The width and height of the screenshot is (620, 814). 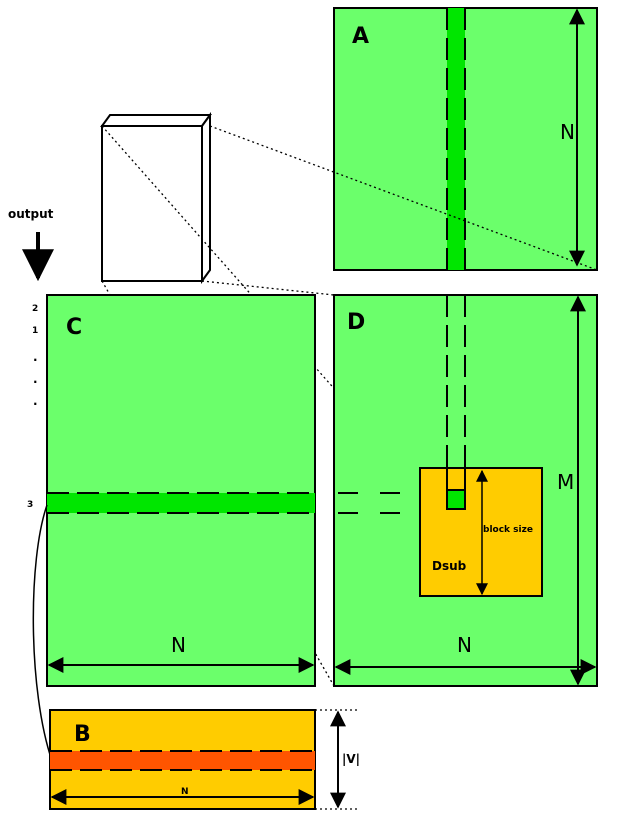 I want to click on matrix-c-row-highlight, so click(x=181, y=503).